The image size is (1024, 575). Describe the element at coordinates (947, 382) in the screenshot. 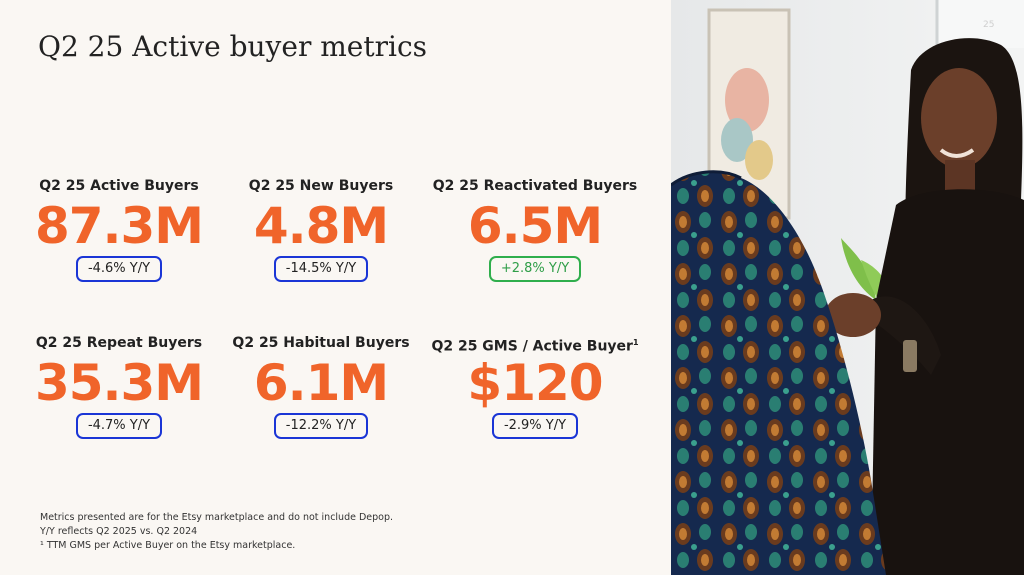

I see `sweater` at that location.